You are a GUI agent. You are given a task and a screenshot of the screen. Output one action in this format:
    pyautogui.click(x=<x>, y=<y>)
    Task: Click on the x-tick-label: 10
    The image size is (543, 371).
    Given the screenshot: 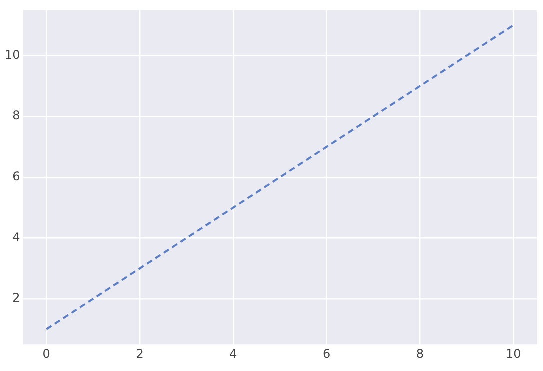 What is the action you would take?
    pyautogui.click(x=514, y=353)
    